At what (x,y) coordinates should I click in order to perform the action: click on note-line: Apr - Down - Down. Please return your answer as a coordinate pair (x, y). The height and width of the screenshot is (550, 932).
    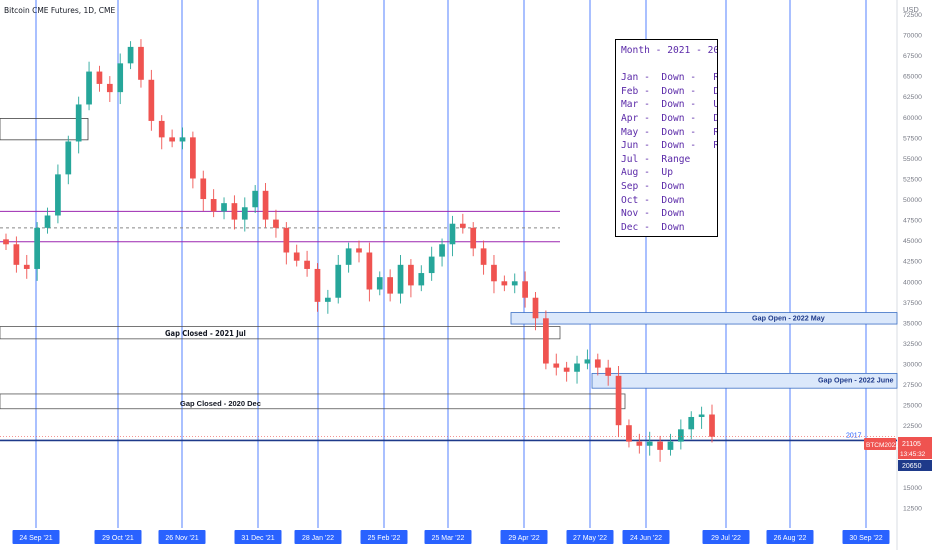
    Looking at the image, I should click on (669, 118).